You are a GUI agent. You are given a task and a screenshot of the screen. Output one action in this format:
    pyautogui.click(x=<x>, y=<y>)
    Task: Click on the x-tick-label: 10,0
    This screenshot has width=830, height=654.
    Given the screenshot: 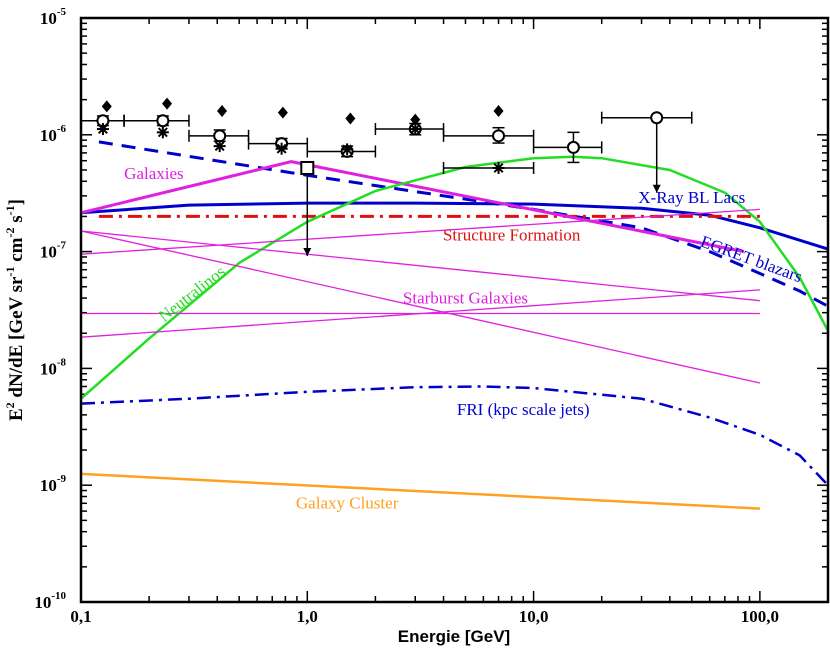 What is the action you would take?
    pyautogui.click(x=534, y=616)
    